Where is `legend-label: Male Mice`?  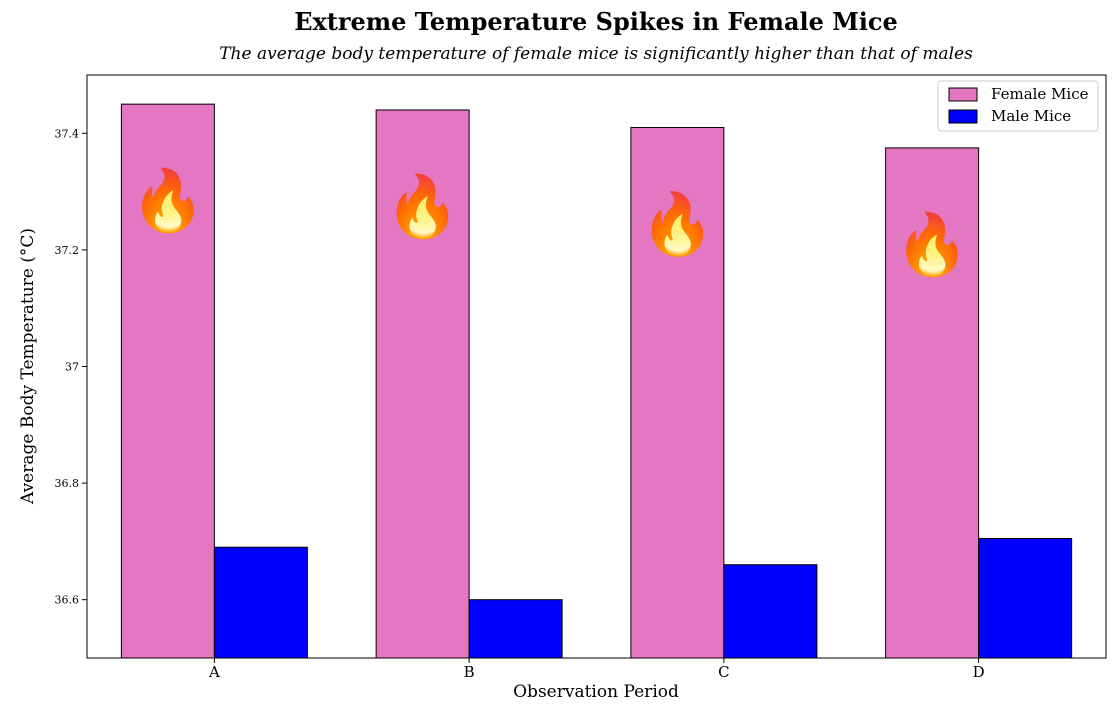
legend-label: Male Mice is located at coordinates (1031, 116).